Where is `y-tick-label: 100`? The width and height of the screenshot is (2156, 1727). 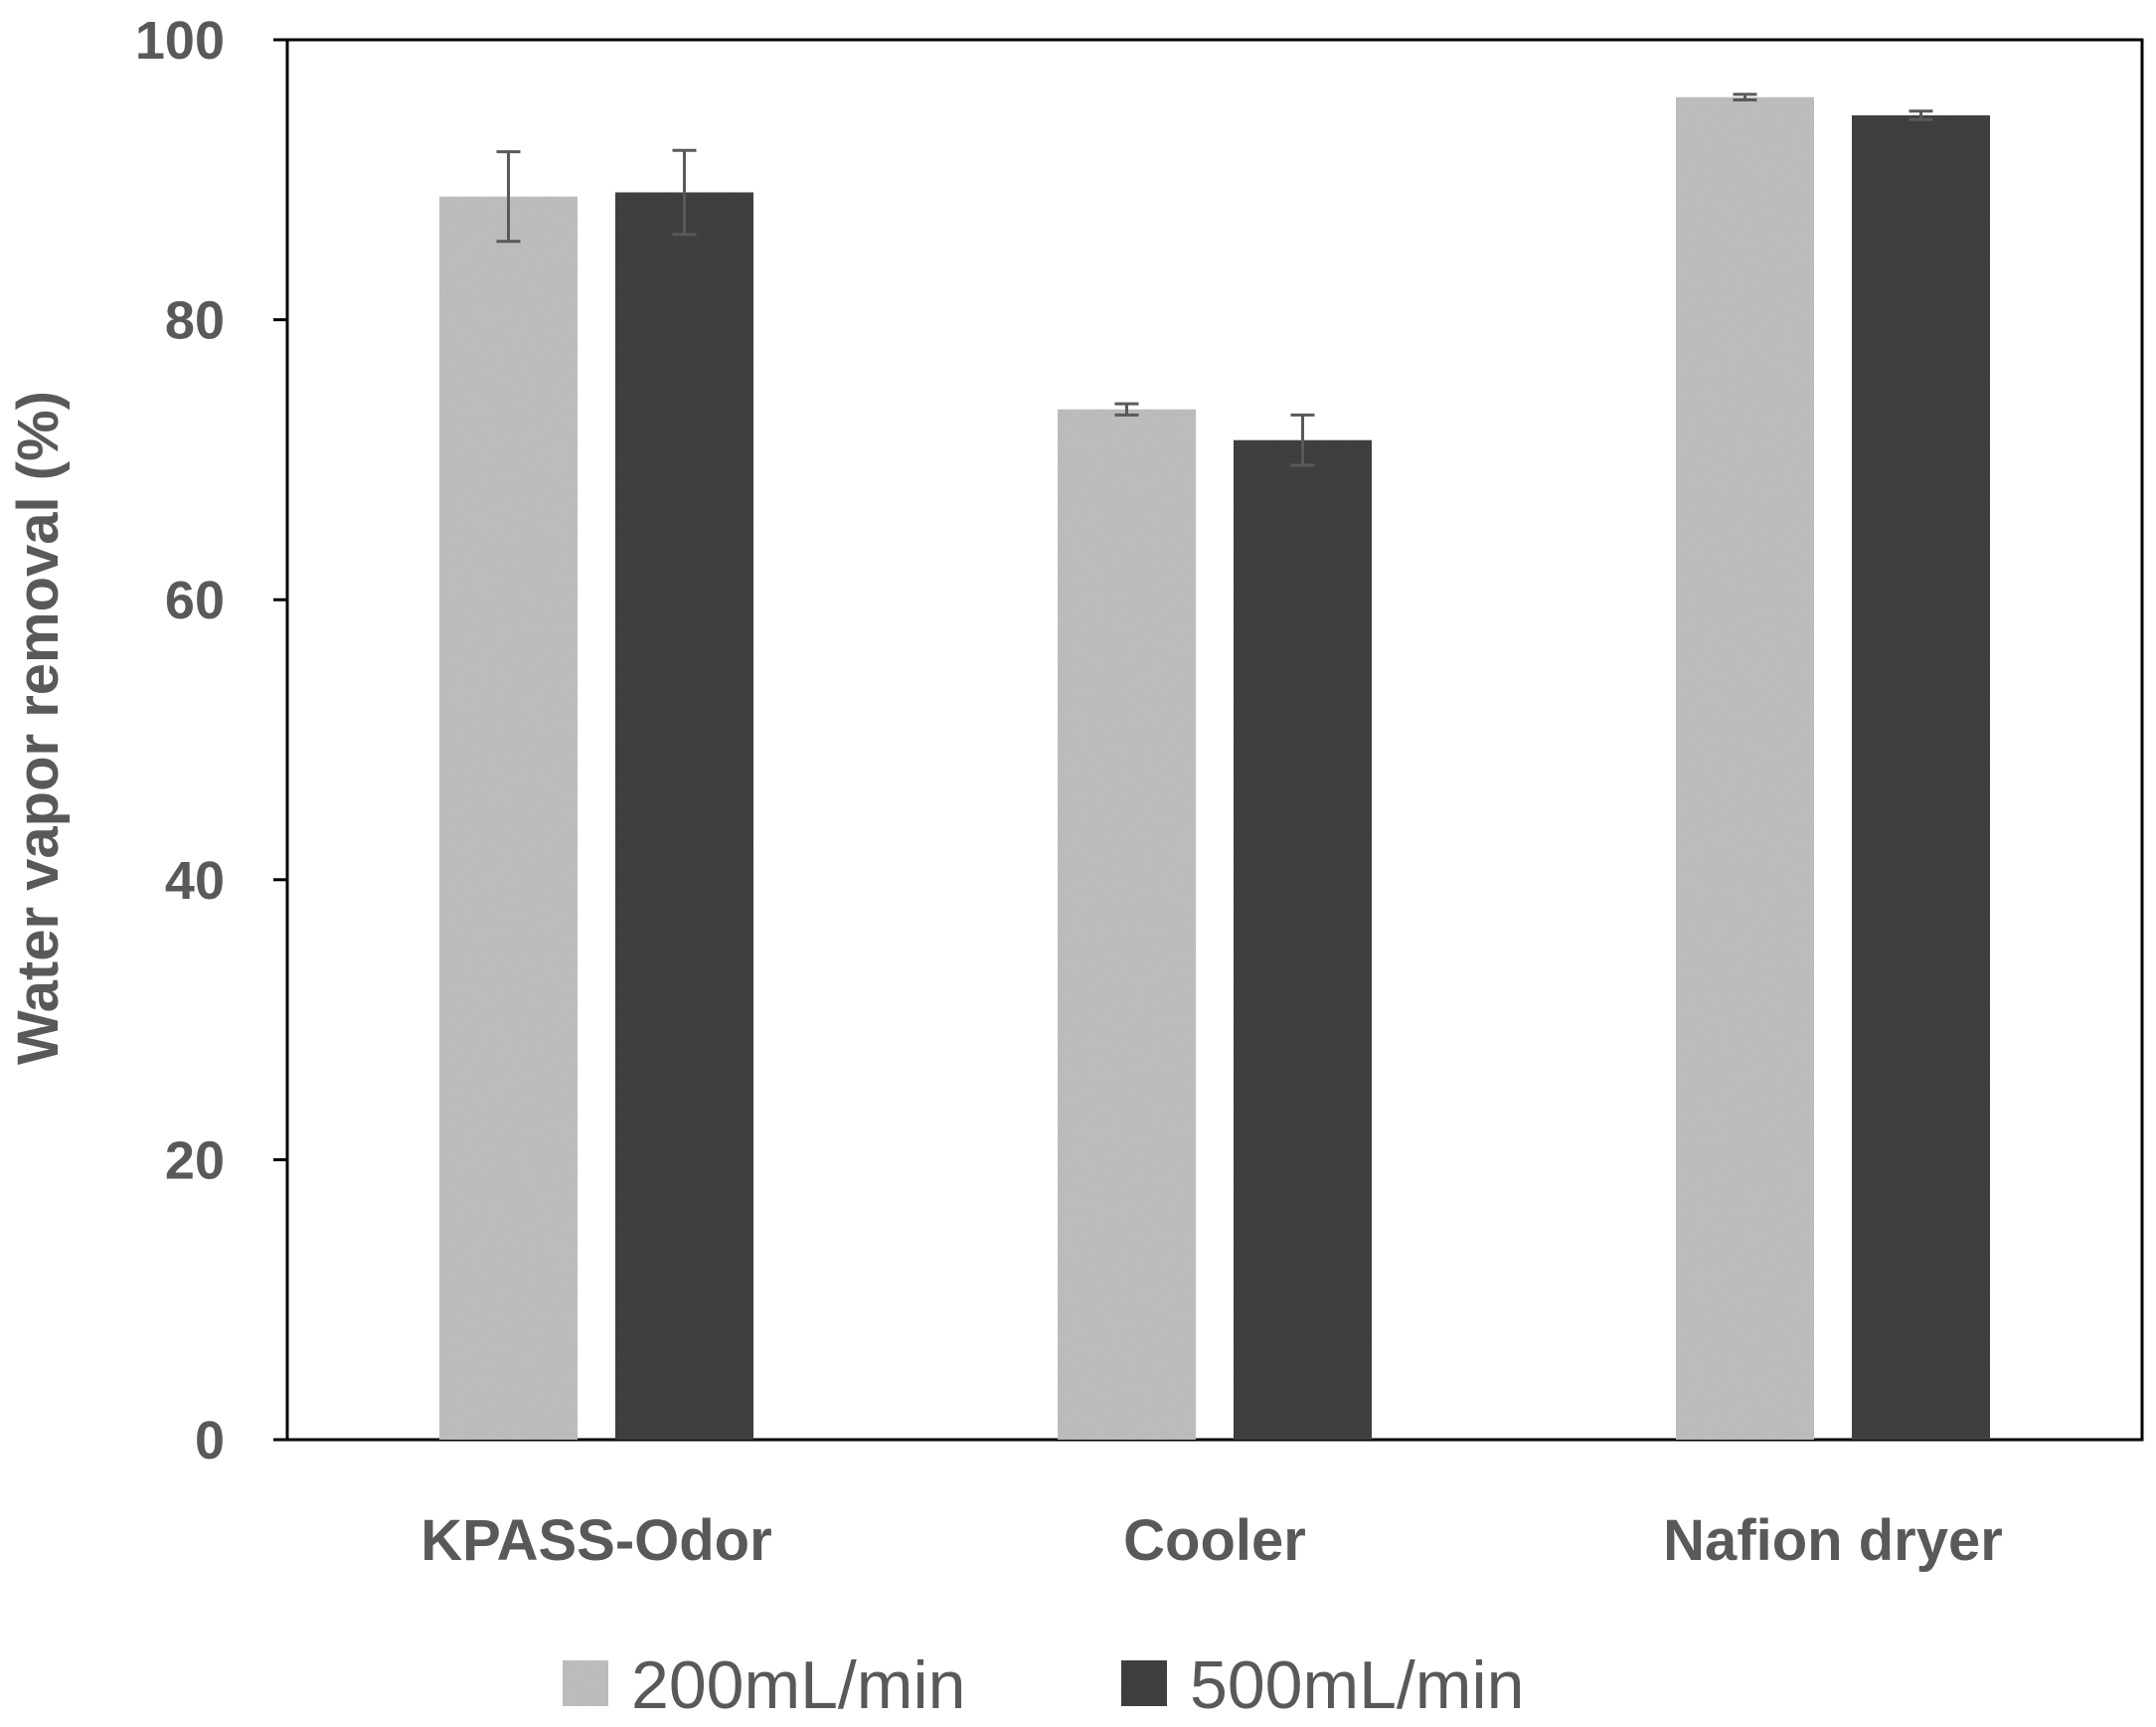 y-tick-label: 100 is located at coordinates (180, 41).